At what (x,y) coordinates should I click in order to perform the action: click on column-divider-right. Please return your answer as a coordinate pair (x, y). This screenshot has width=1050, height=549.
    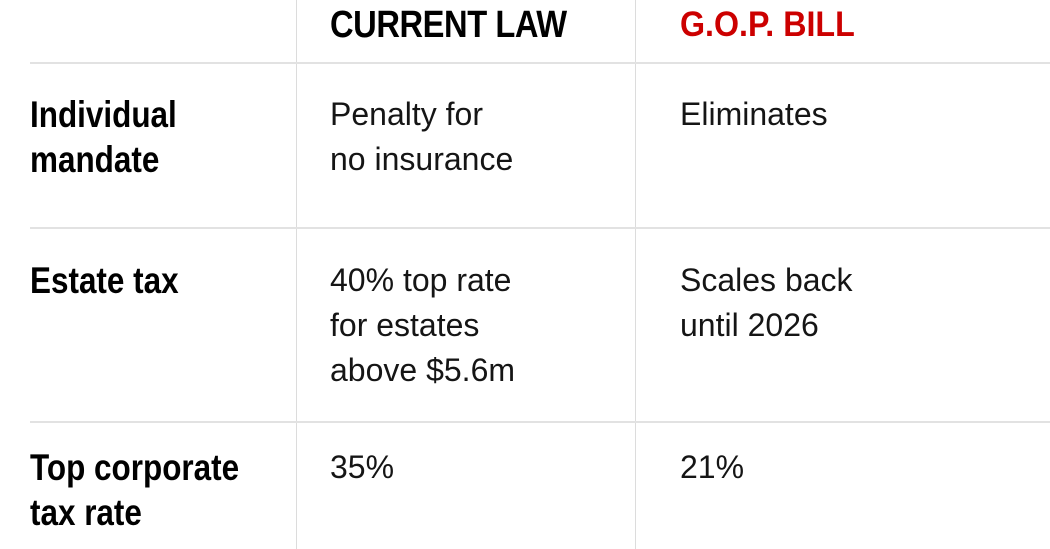
    Looking at the image, I should click on (635, 274).